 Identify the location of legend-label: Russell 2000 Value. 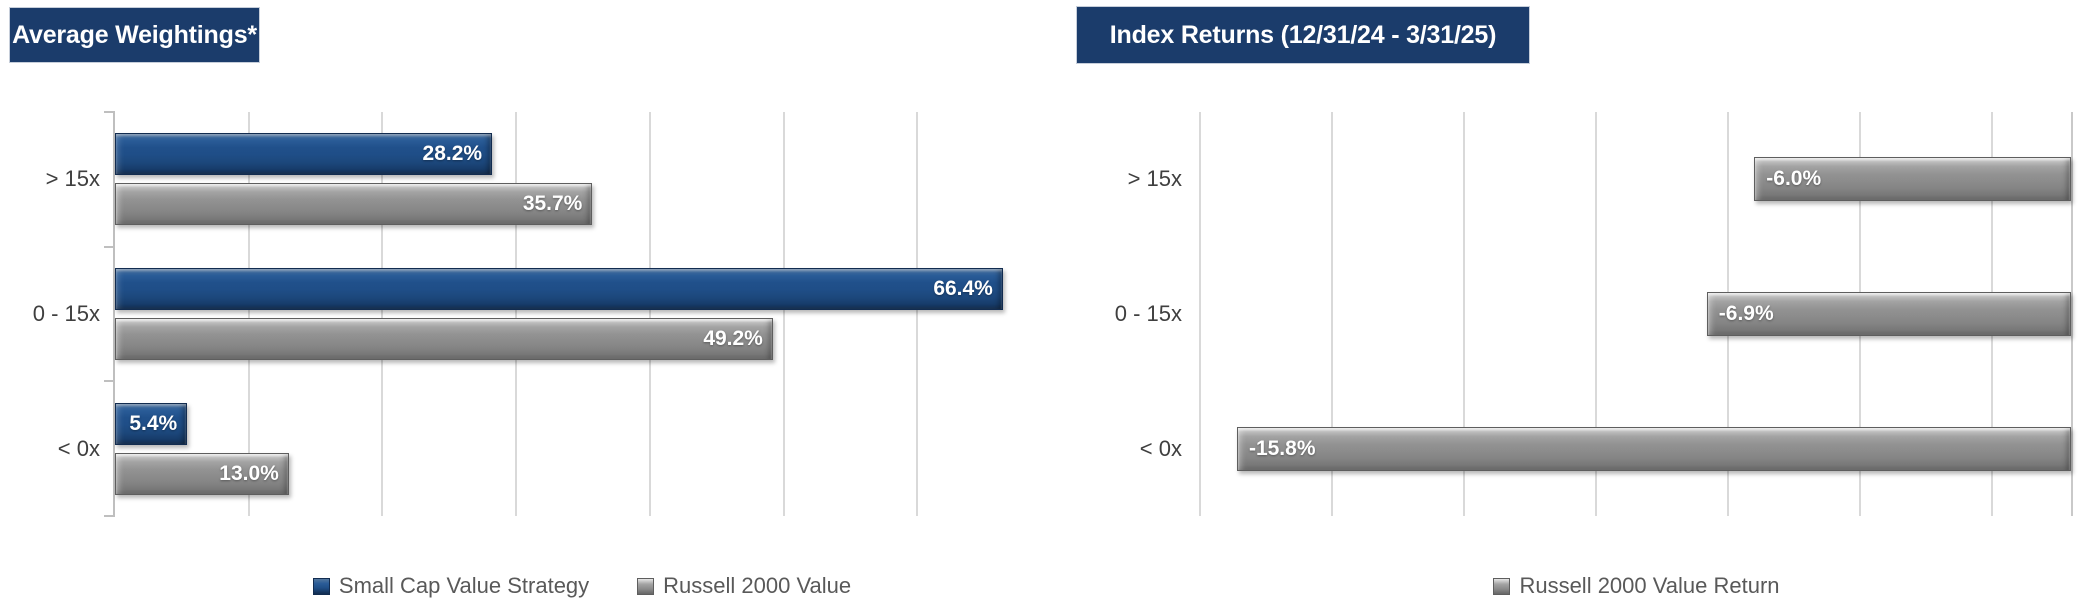
(757, 585).